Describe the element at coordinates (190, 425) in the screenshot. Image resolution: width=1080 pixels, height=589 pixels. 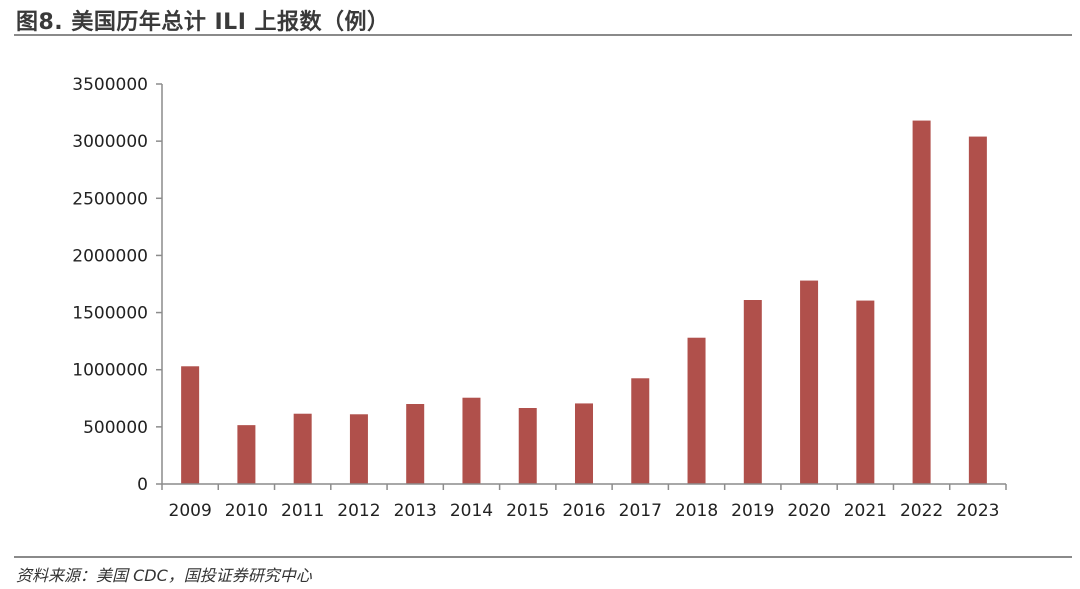
I see `bar-2009` at that location.